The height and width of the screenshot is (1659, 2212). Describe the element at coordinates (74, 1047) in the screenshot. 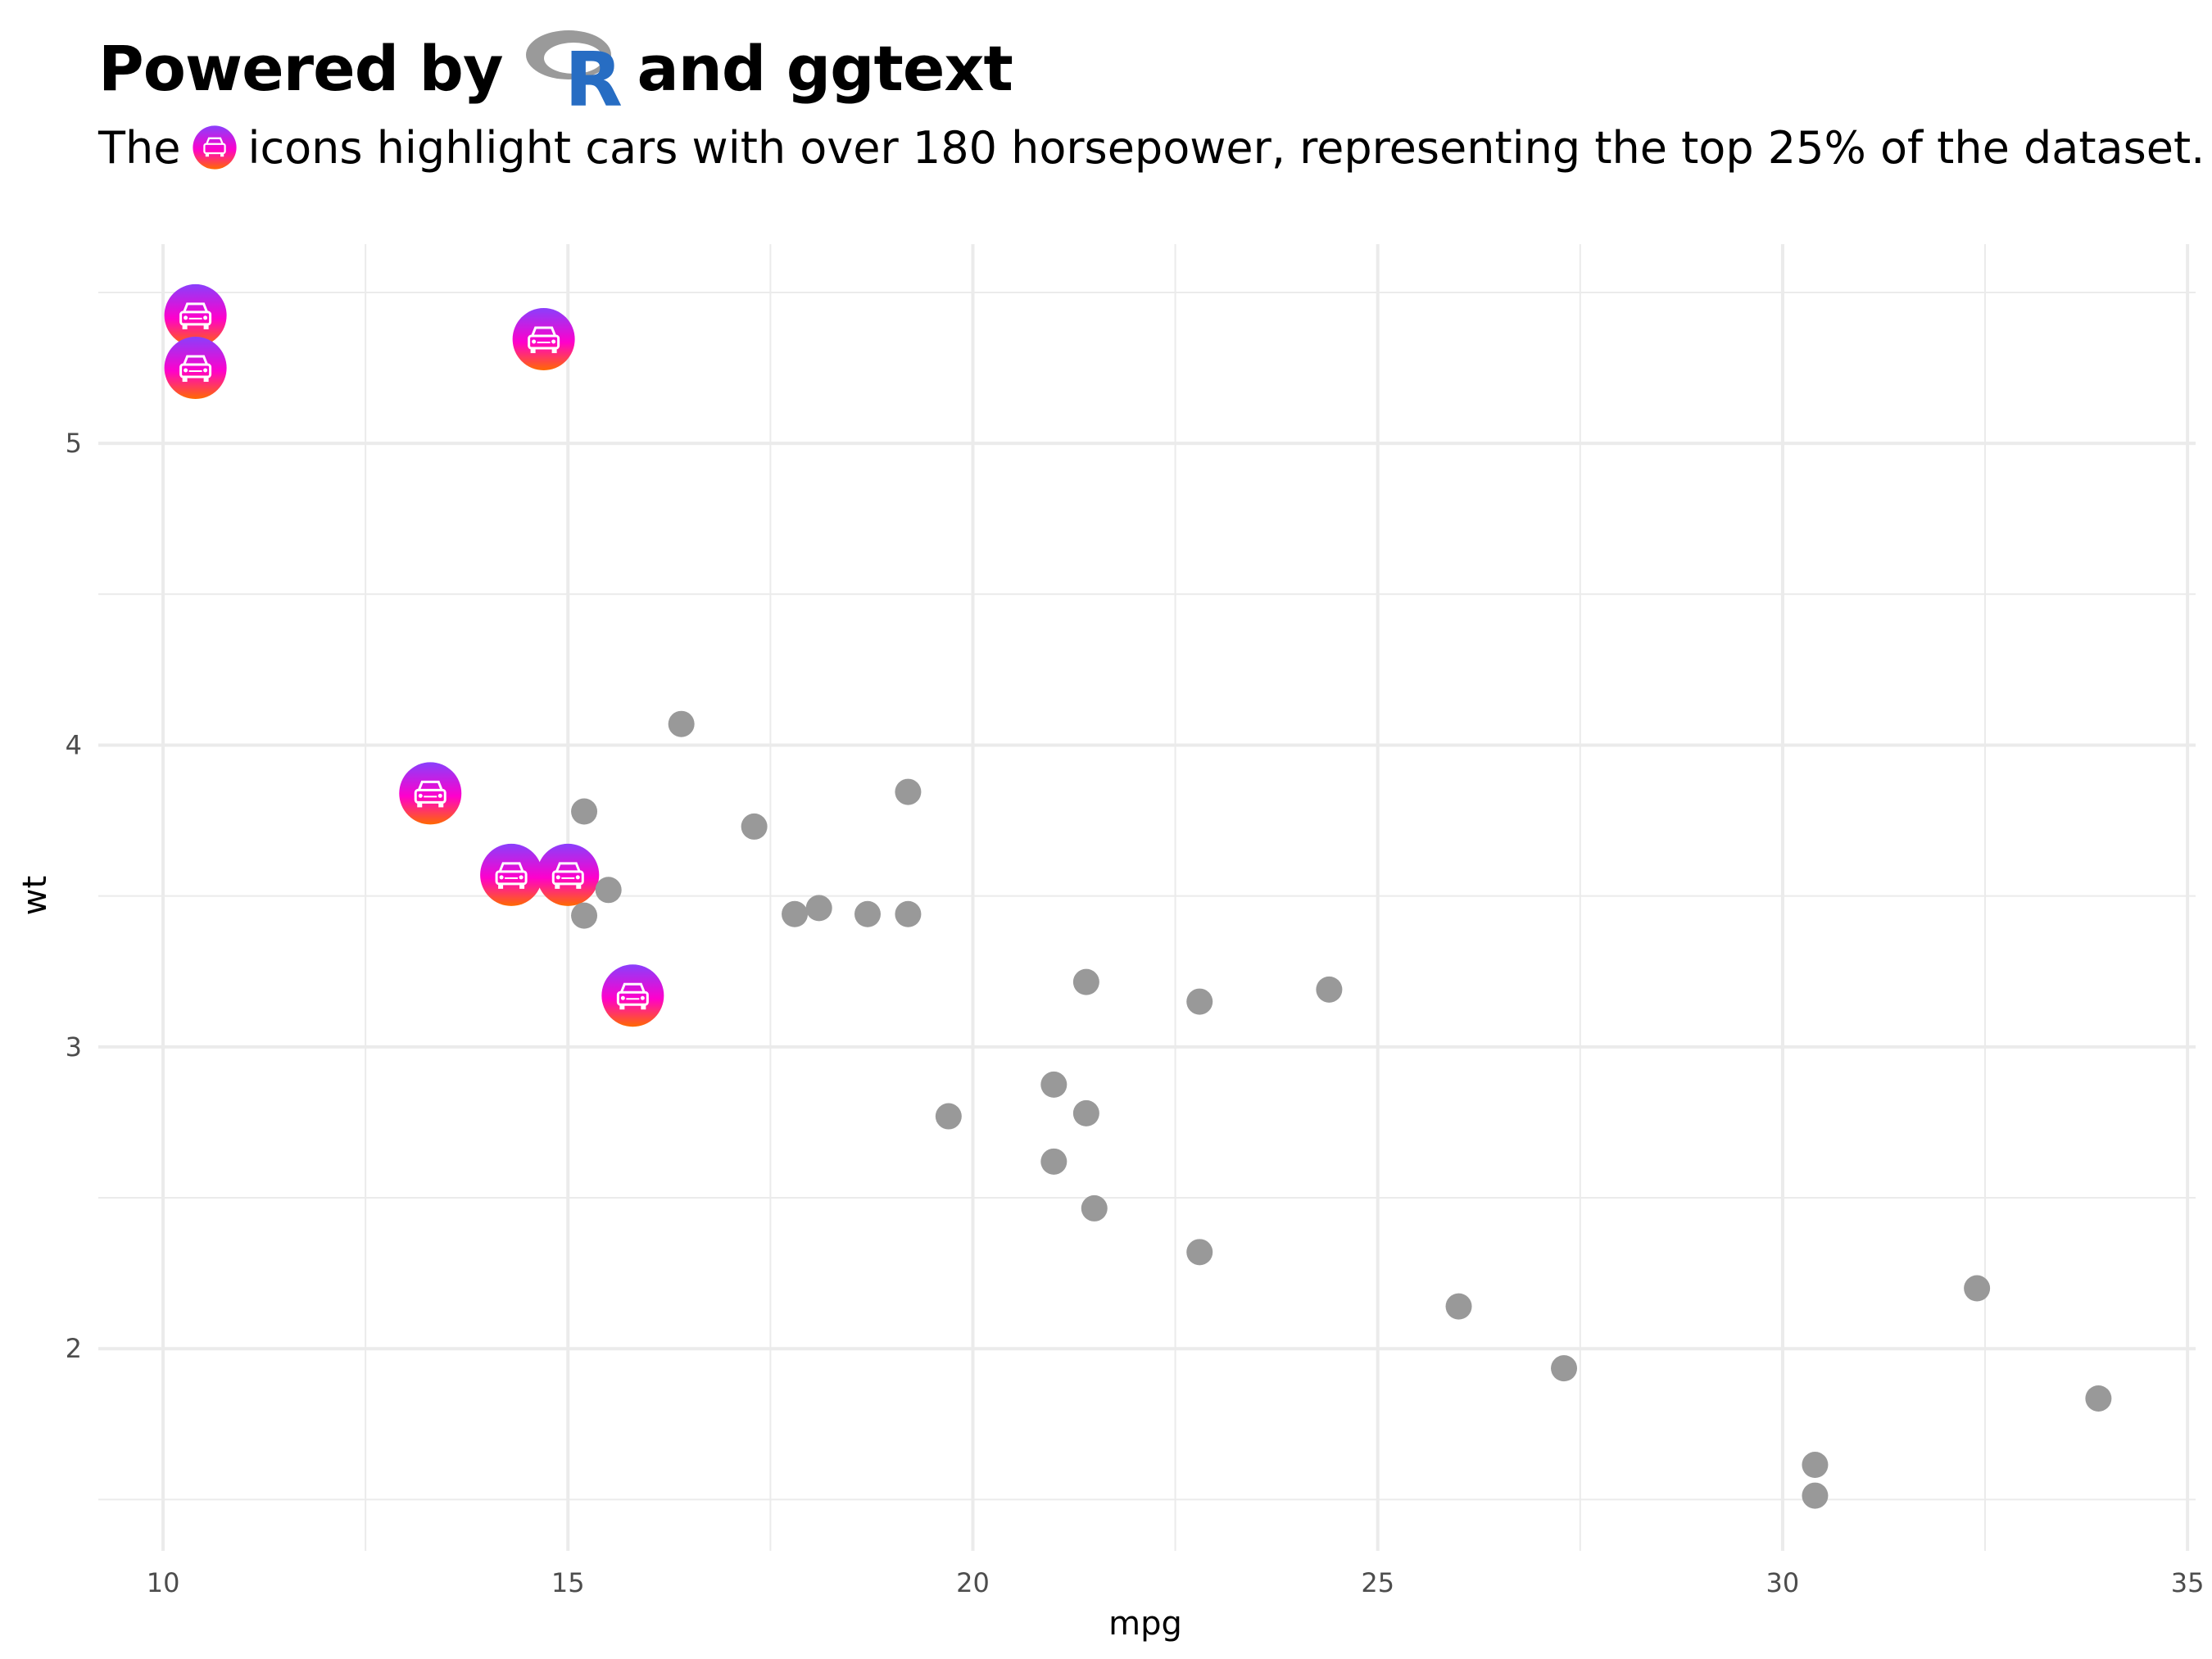

I see `y-tick-label: 3` at that location.